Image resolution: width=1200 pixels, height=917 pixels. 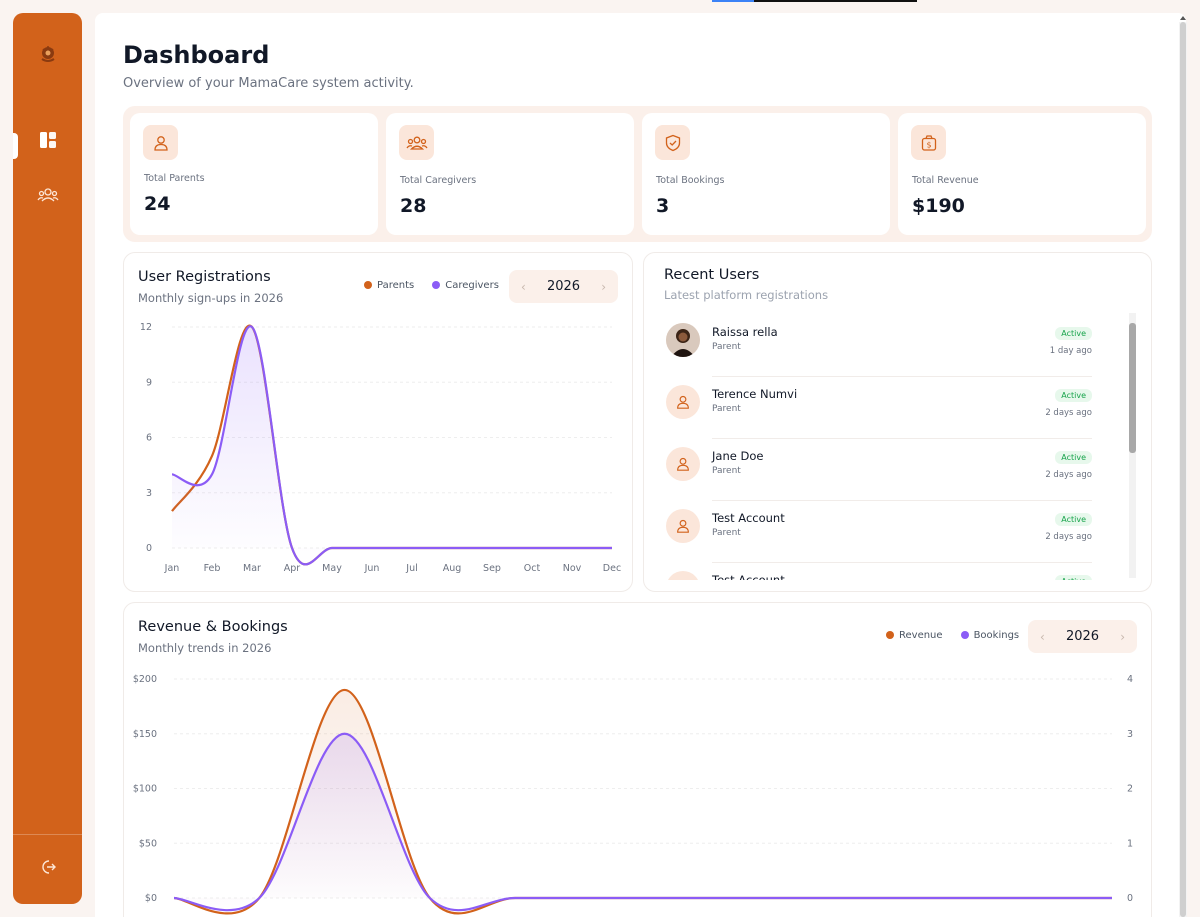 I want to click on y-tick-label-left: $0, so click(x=151, y=898).